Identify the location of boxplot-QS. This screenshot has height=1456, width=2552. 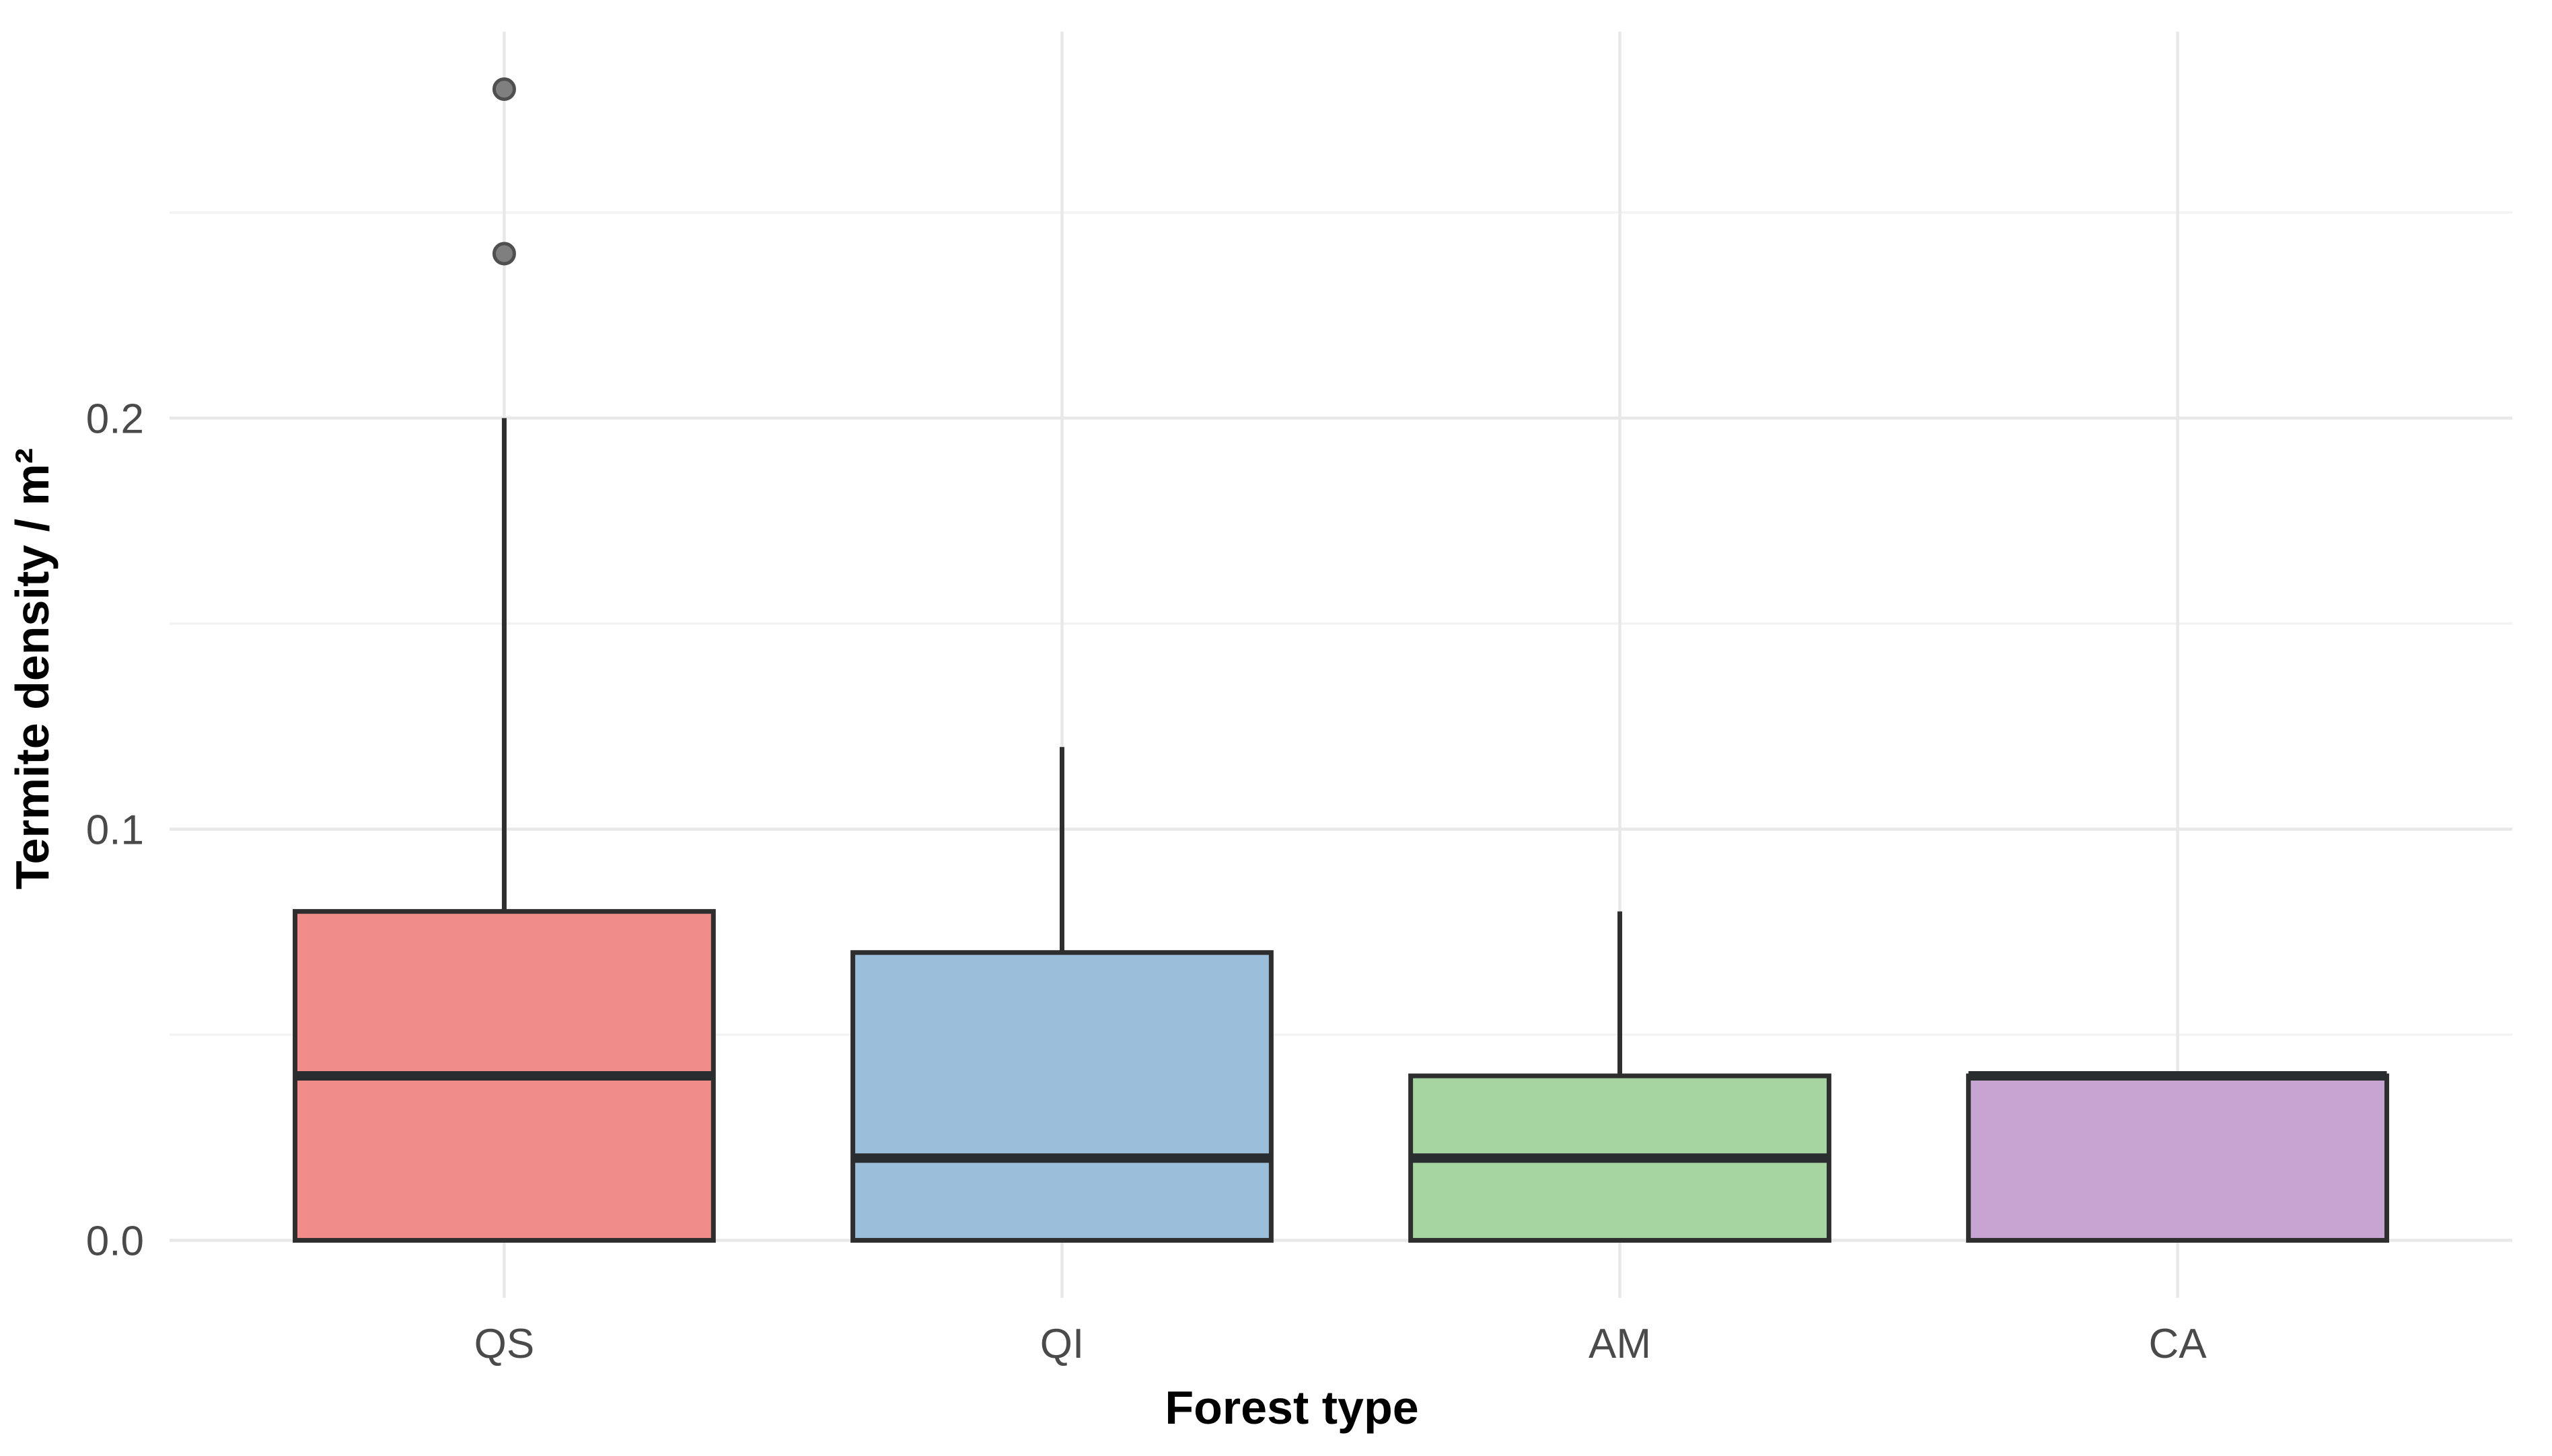
(504, 660).